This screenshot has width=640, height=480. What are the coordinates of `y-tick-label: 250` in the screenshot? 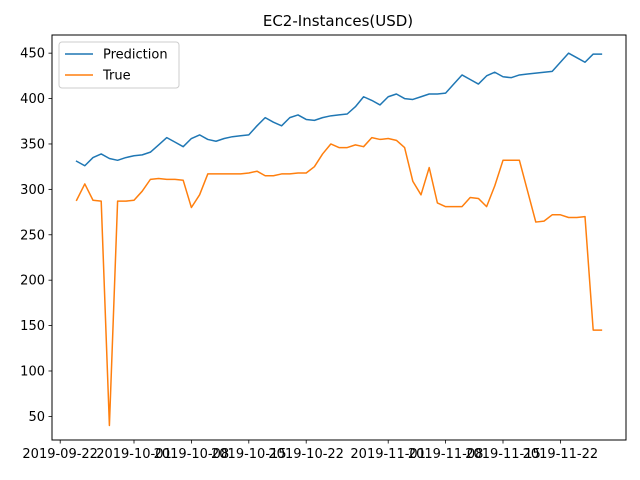 It's located at (32, 235).